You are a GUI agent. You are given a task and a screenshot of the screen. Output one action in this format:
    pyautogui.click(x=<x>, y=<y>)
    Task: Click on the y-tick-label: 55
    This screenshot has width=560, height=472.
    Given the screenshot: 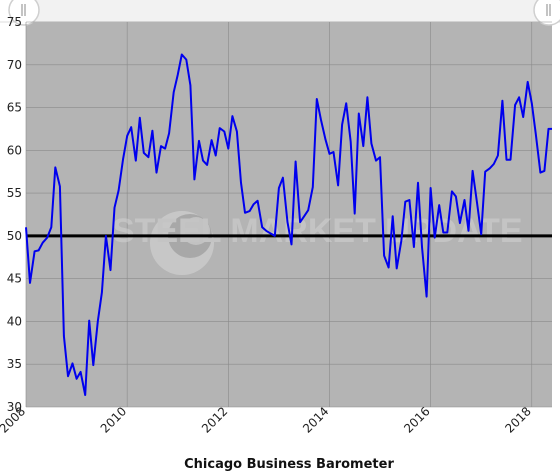 What is the action you would take?
    pyautogui.click(x=14, y=193)
    